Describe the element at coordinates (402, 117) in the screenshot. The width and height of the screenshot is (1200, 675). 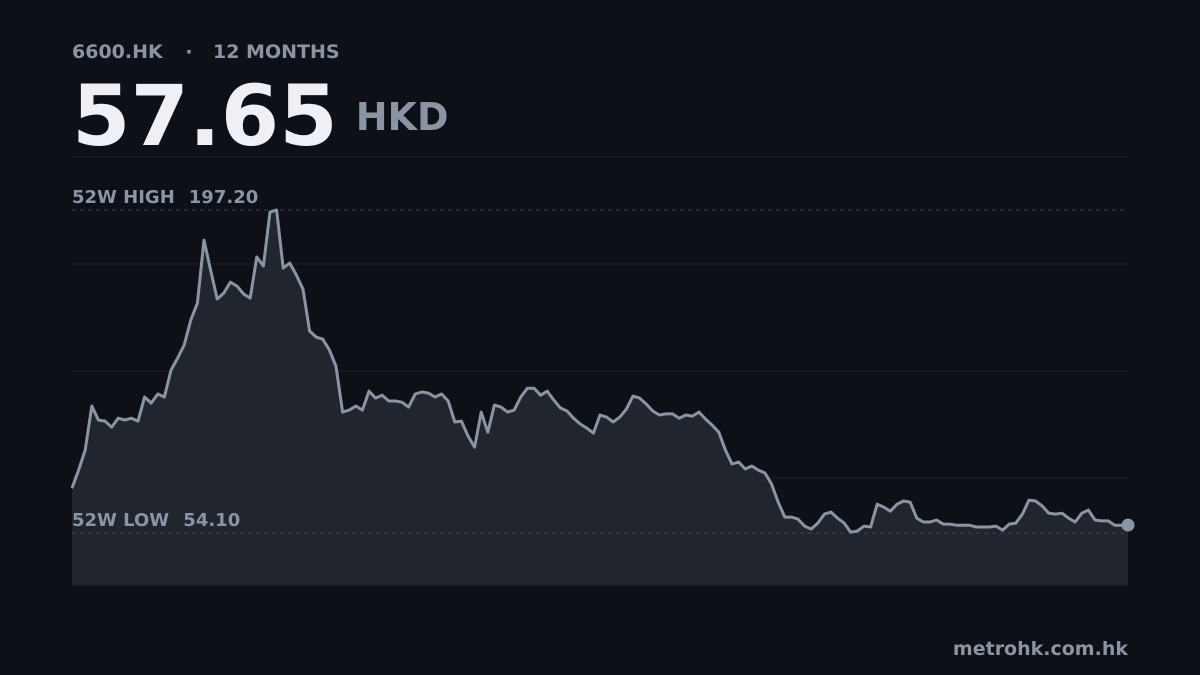
I see `currency: HKD` at that location.